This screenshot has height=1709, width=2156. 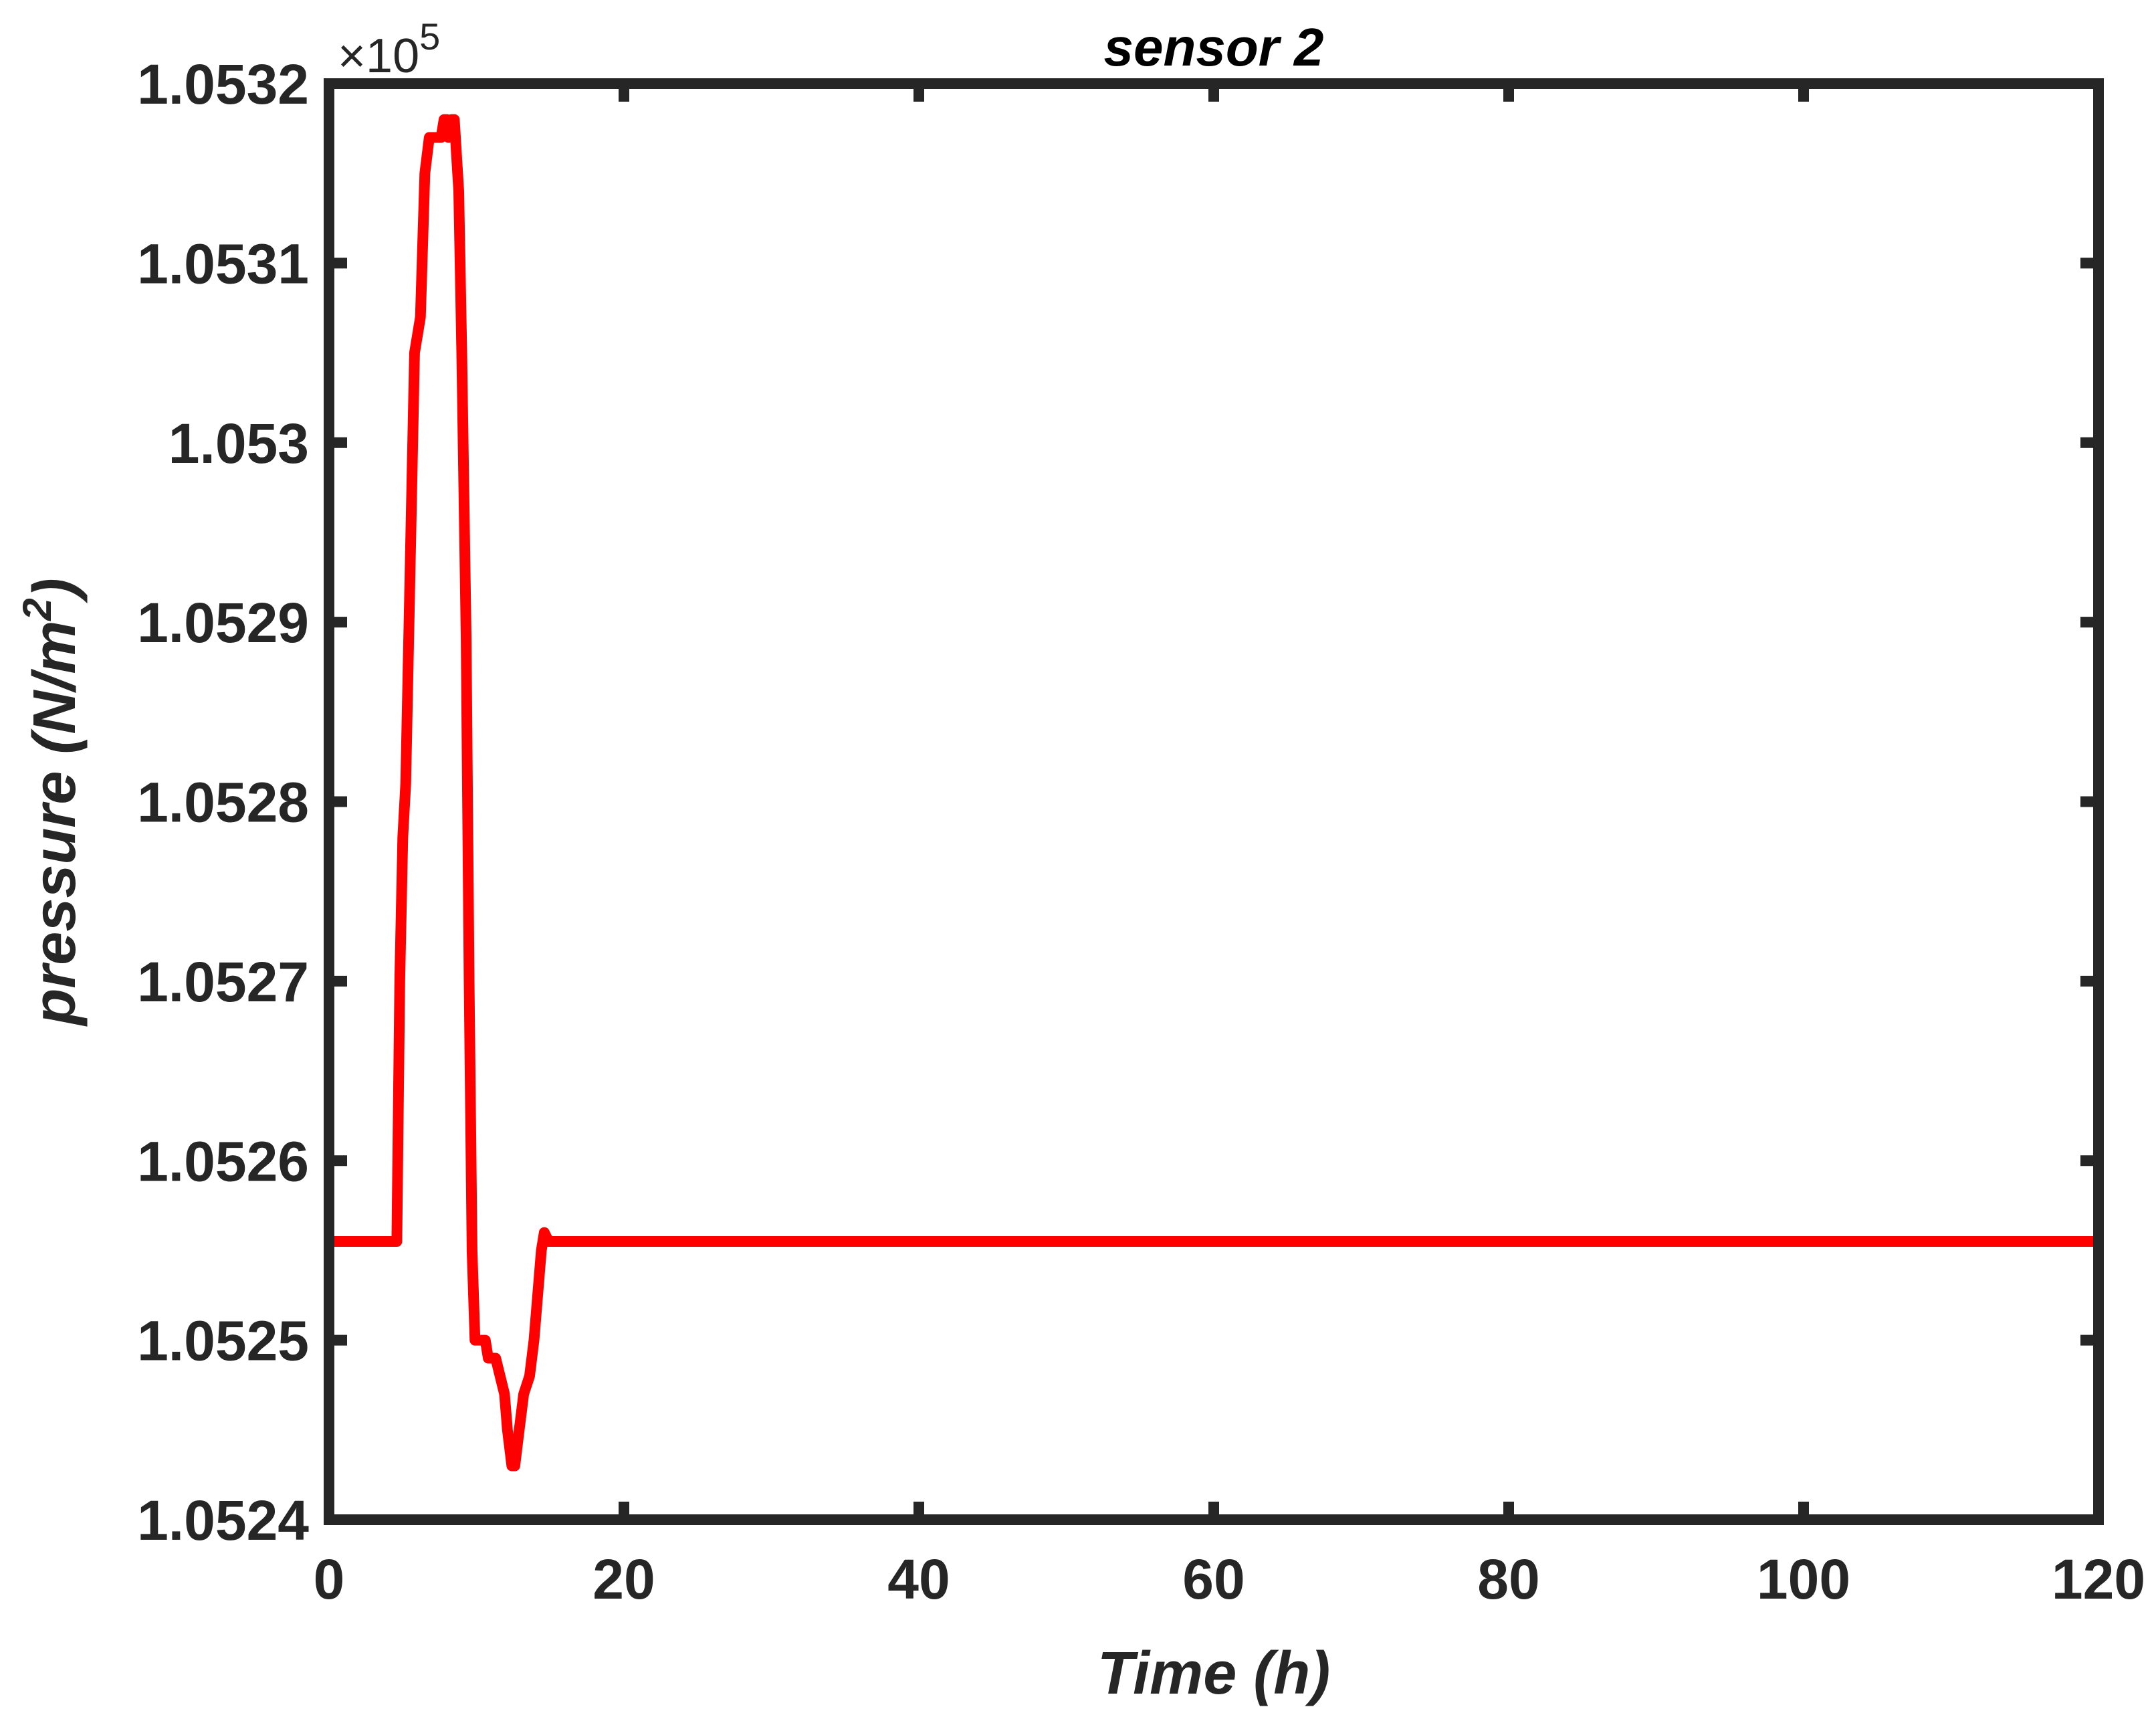 I want to click on y-axis-label: pressure (N/m2), so click(x=52, y=802).